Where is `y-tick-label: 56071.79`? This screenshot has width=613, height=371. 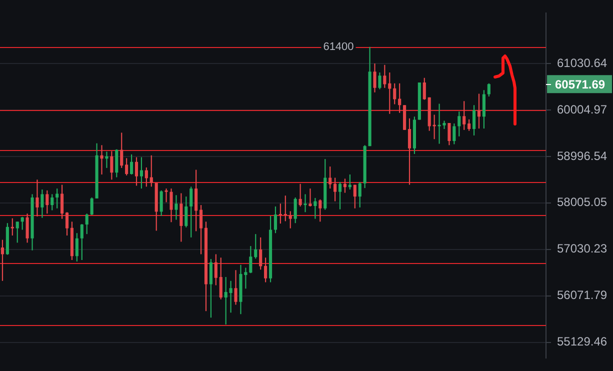
y-tick-label: 56071.79 is located at coordinates (582, 295).